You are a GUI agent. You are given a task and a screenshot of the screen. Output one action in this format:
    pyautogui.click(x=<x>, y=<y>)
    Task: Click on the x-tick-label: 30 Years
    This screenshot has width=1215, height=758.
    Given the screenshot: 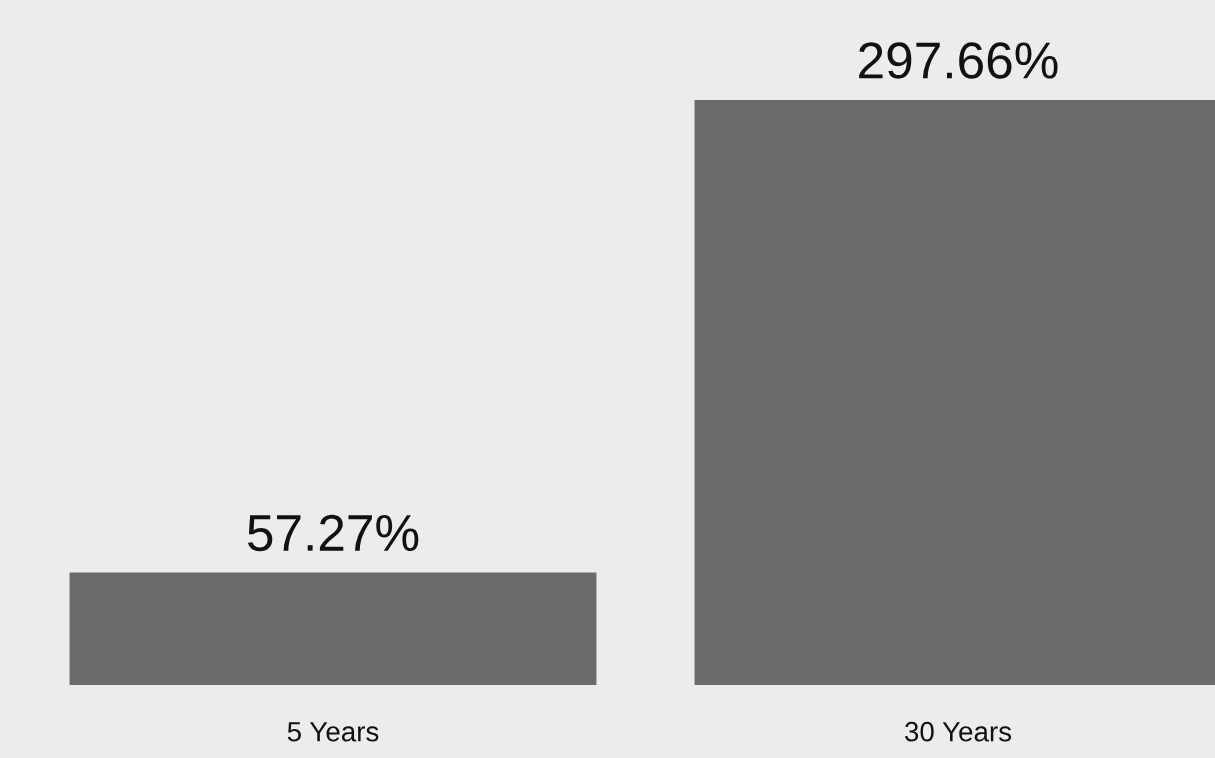 What is the action you would take?
    pyautogui.click(x=958, y=731)
    